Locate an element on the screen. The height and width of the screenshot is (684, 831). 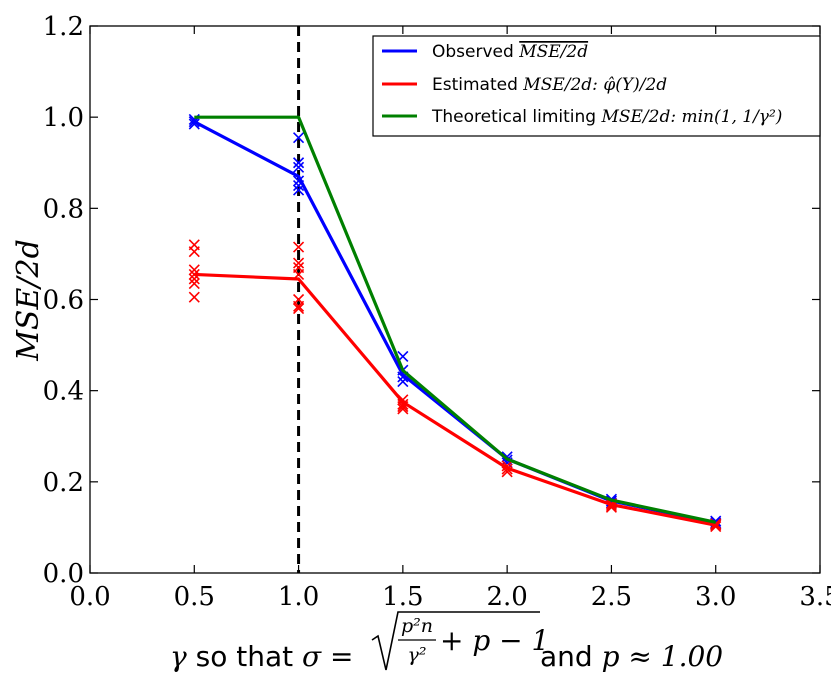
x-label-sigma: σ = is located at coordinates (327, 656).